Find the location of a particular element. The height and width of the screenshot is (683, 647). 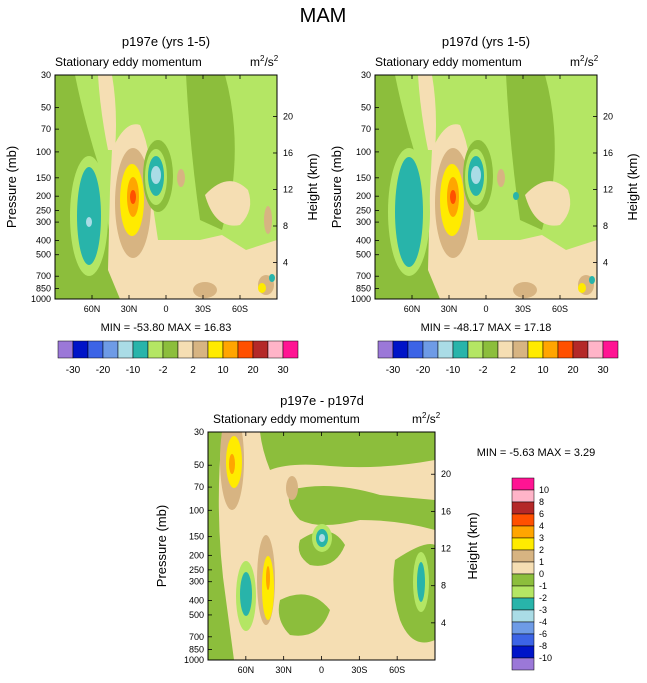

colorbar-label: 20 is located at coordinates (573, 370).